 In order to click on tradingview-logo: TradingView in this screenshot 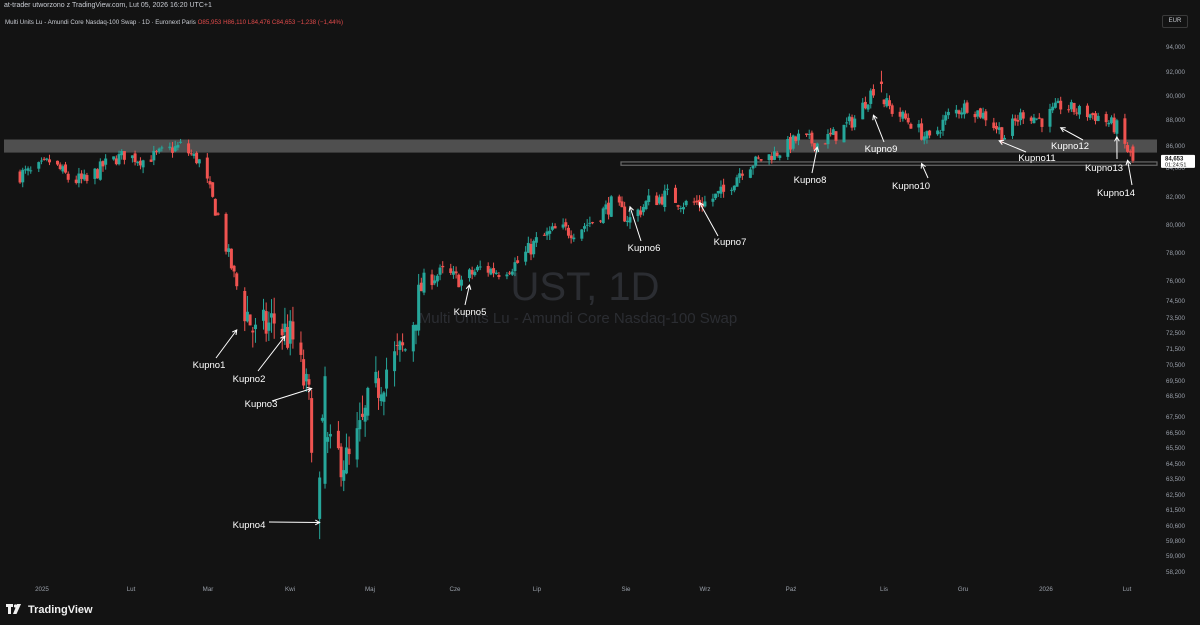, I will do `click(49, 610)`.